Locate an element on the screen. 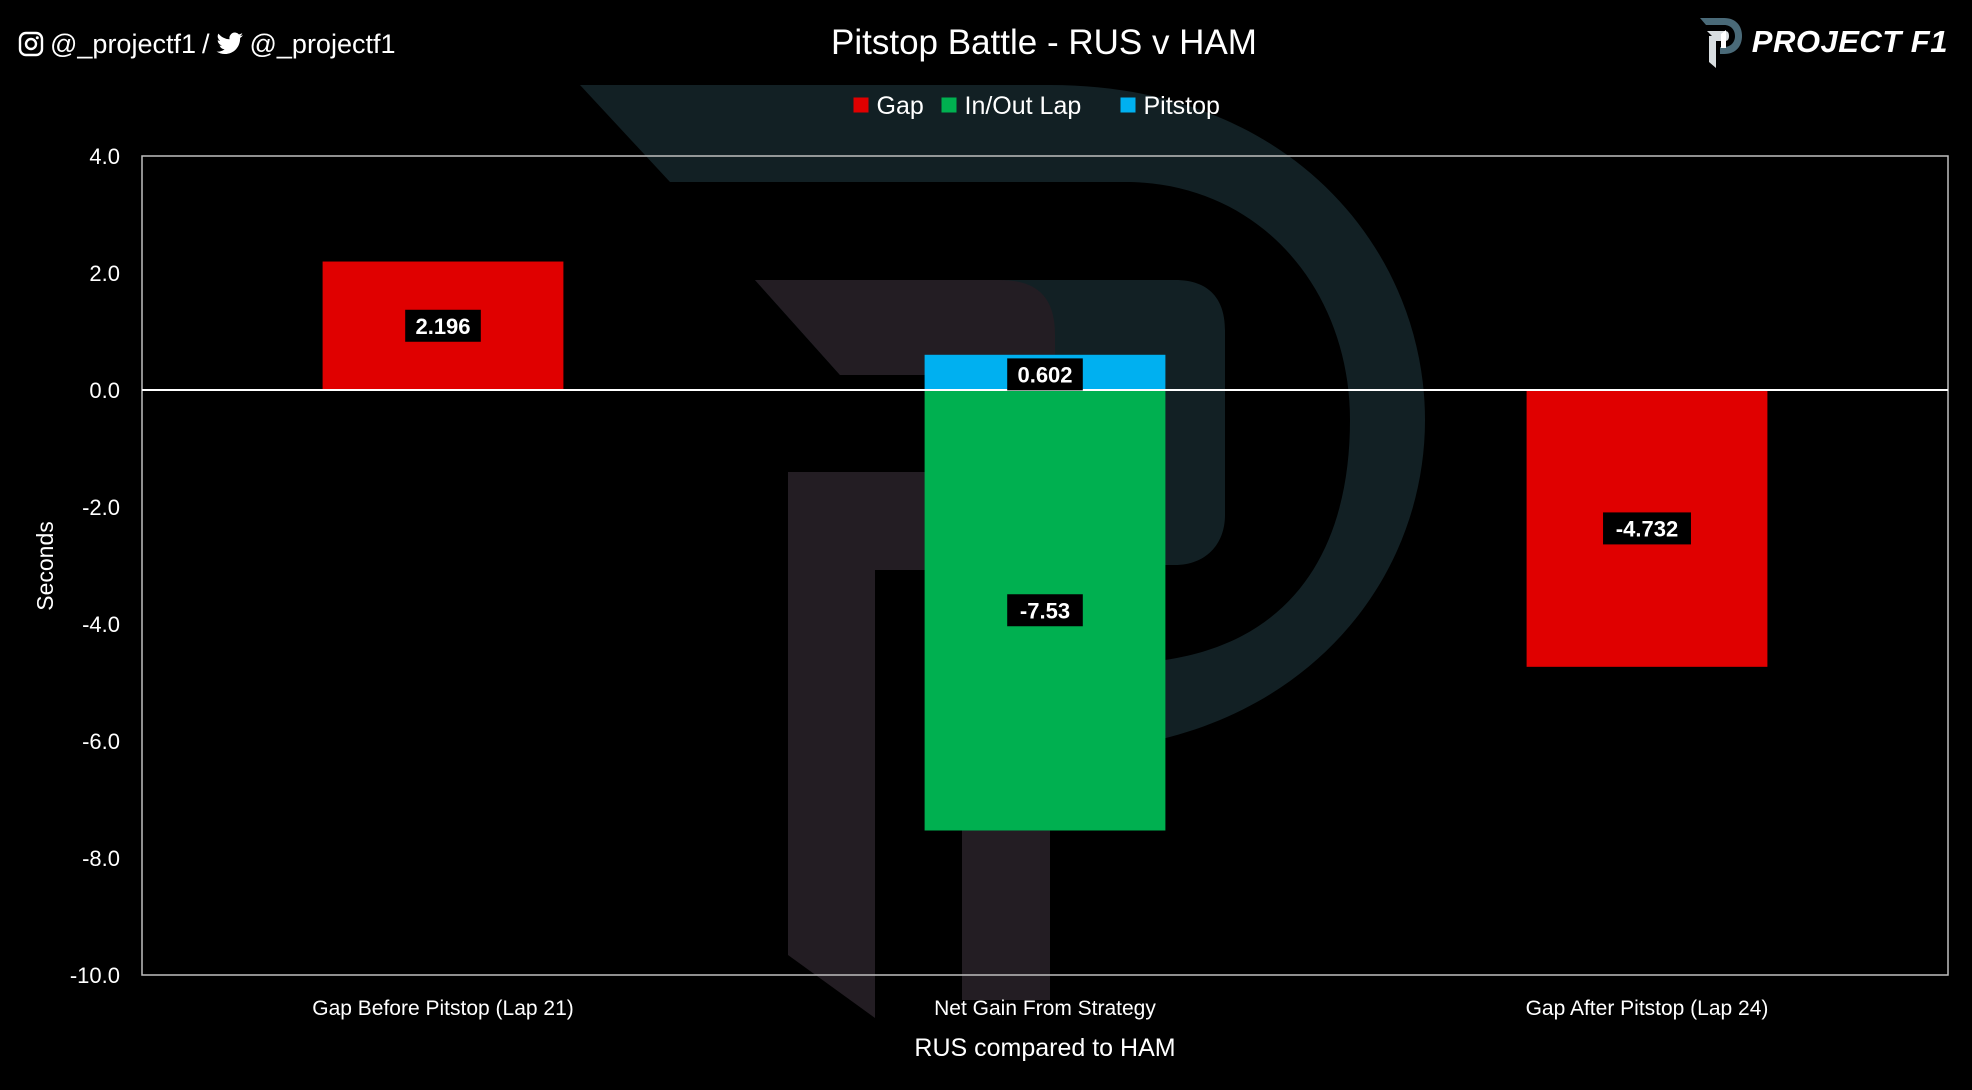  data-label-text: 2.196 is located at coordinates (442, 326).